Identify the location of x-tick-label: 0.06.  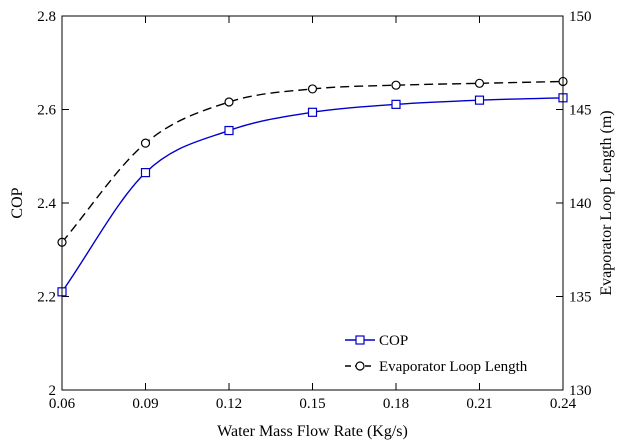
(62, 404).